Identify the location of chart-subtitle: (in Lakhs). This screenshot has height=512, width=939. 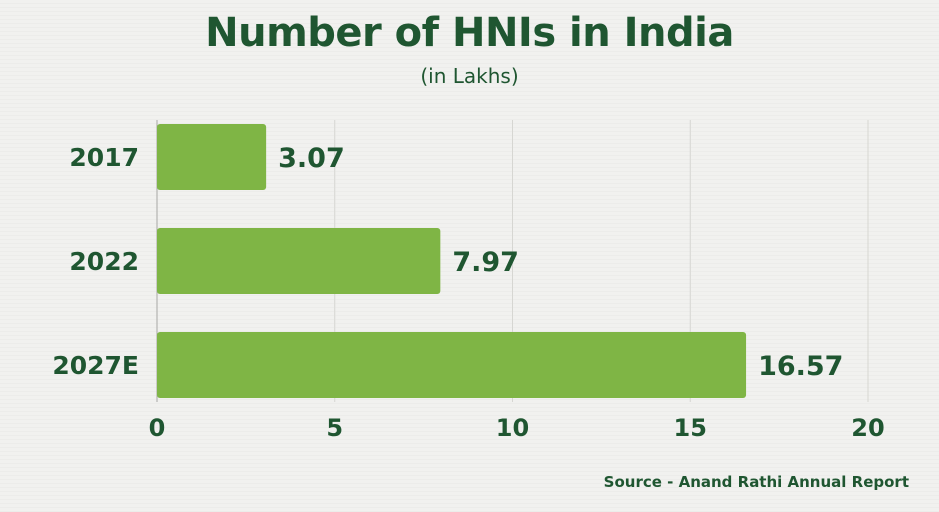
(469, 76).